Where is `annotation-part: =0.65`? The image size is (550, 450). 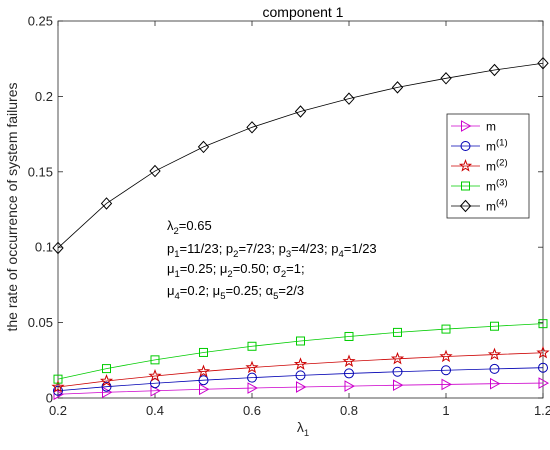
annotation-part: =0.65 is located at coordinates (195, 225).